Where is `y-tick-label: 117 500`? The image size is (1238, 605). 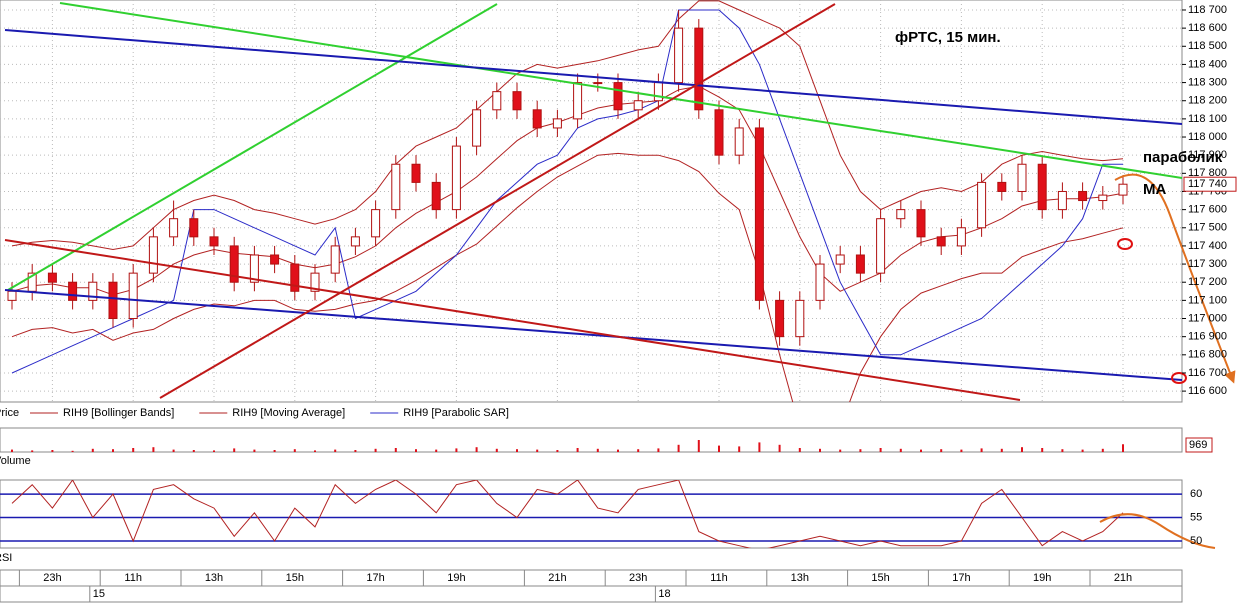
y-tick-label: 117 500 is located at coordinates (1207, 228).